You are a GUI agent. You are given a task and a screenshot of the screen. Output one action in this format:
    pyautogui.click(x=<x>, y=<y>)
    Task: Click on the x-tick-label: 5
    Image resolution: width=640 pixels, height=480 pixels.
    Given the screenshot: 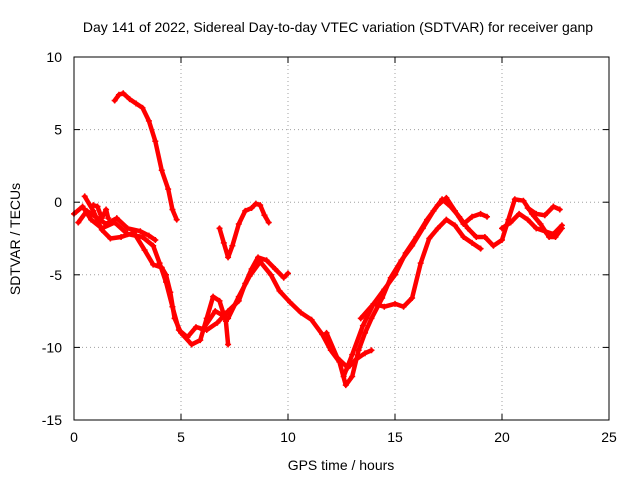 What is the action you would take?
    pyautogui.click(x=181, y=437)
    